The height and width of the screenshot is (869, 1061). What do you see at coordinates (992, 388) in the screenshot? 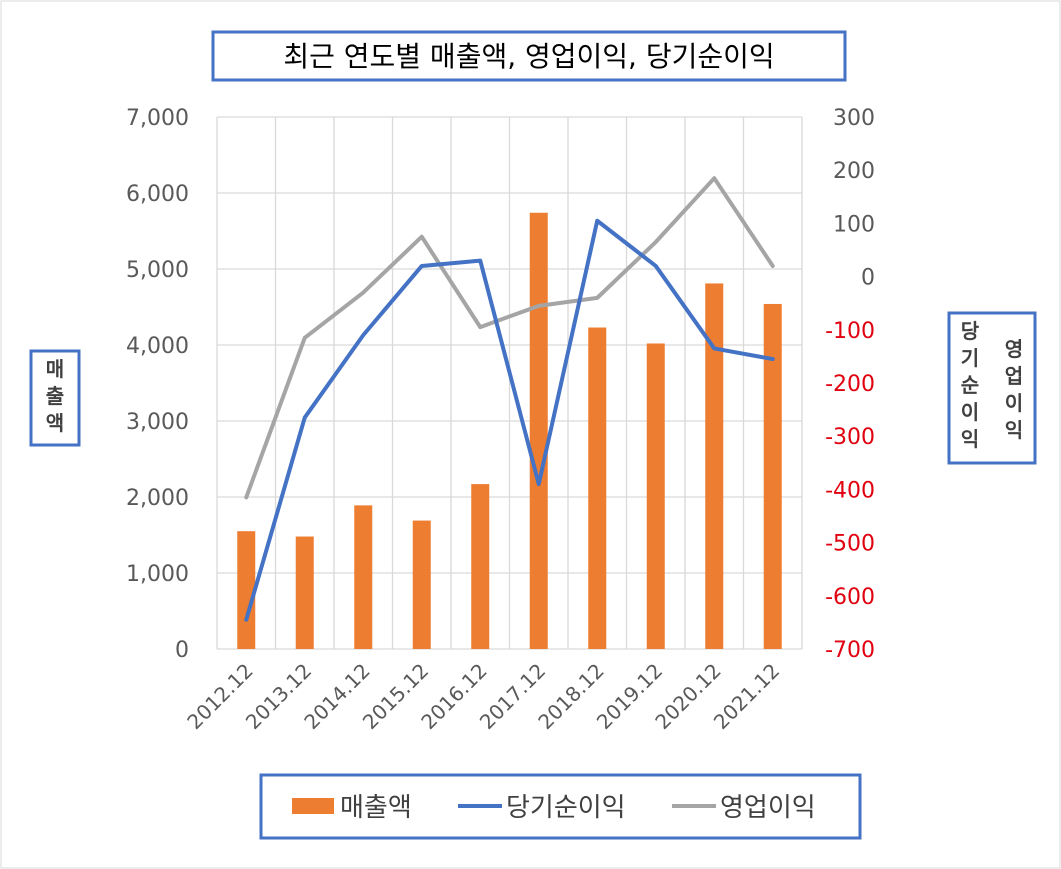
I see `right-axis-title-box` at bounding box center [992, 388].